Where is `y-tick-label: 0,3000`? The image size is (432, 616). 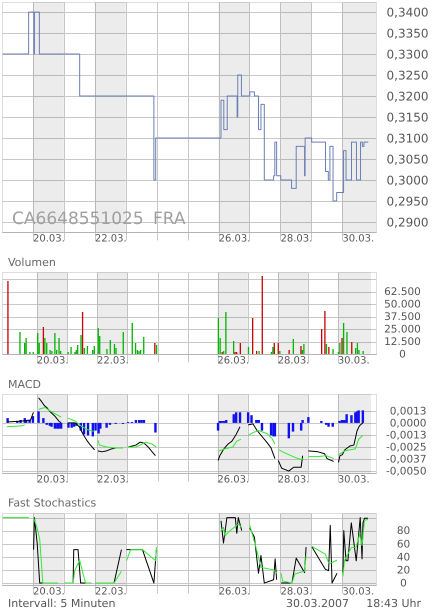 y-tick-label: 0,3000 is located at coordinates (407, 180).